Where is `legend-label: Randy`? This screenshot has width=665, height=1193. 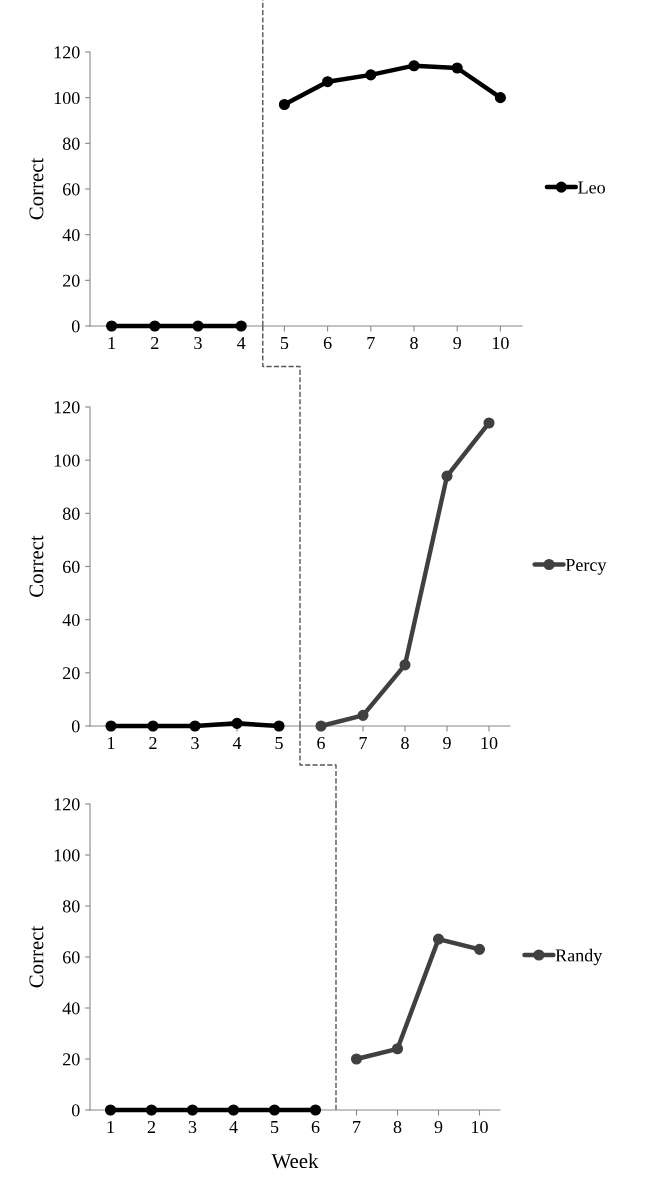
legend-label: Randy is located at coordinates (579, 957).